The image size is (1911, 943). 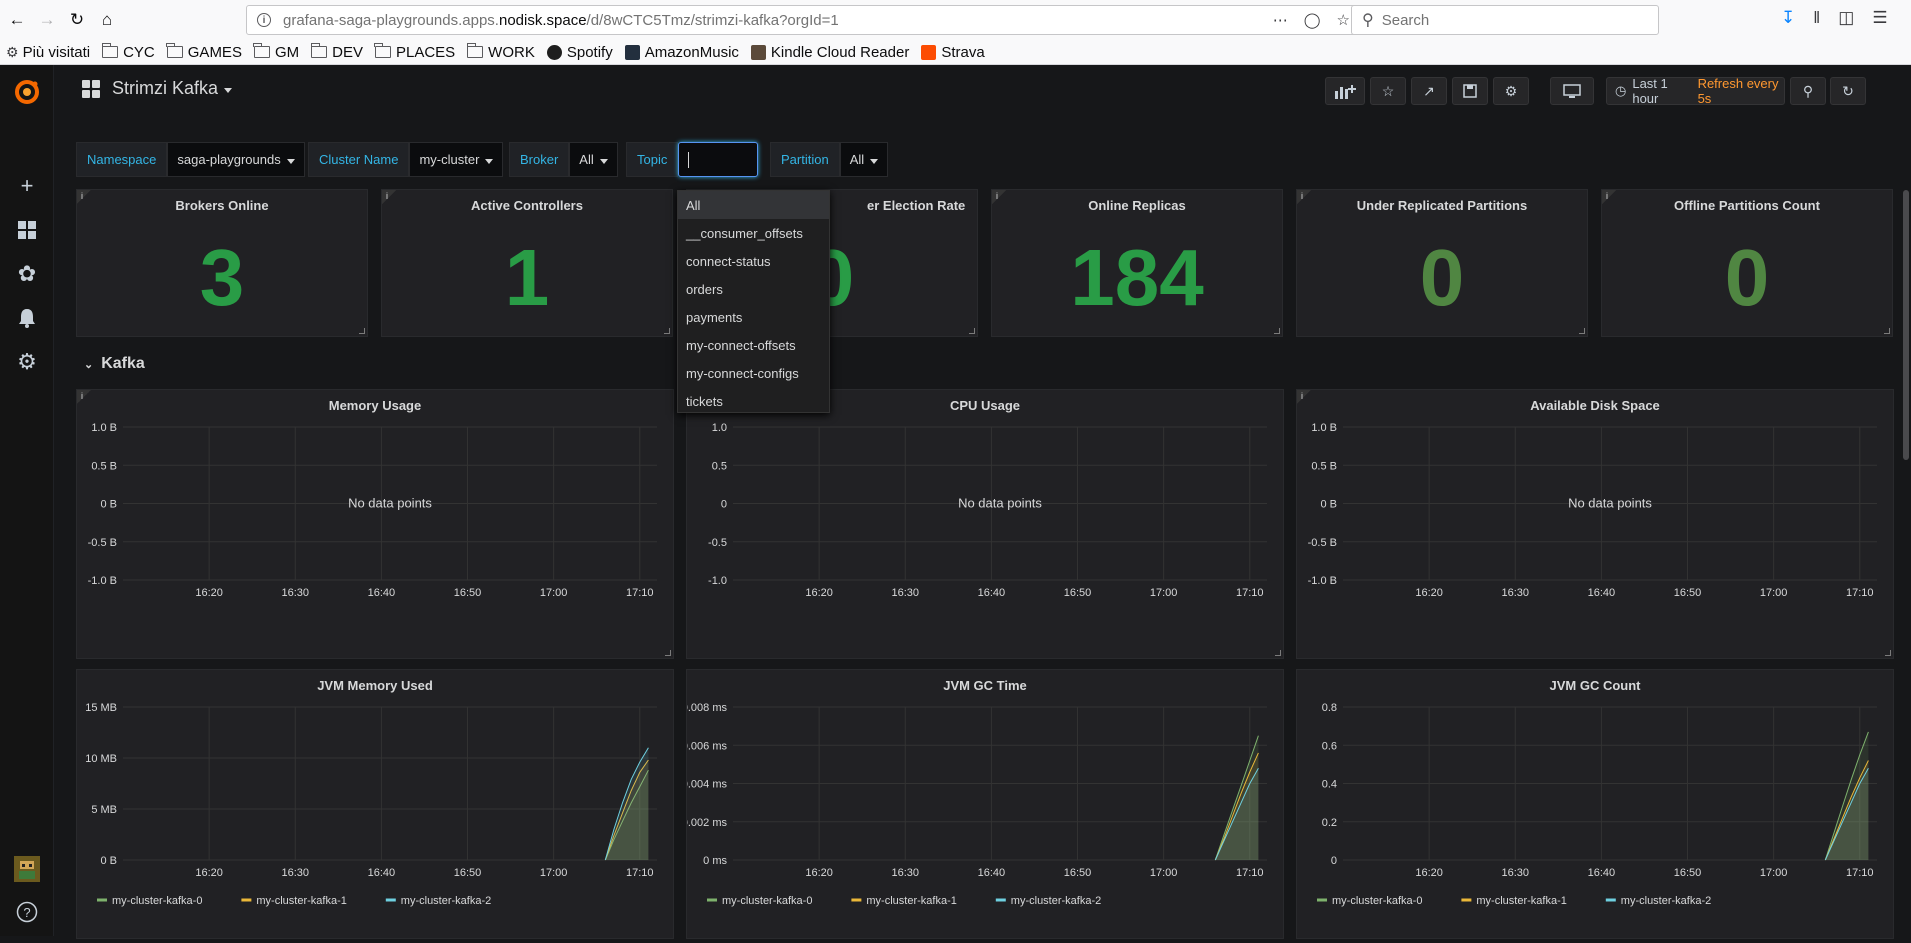 I want to click on y-tick-label: 0 B, so click(x=108, y=861).